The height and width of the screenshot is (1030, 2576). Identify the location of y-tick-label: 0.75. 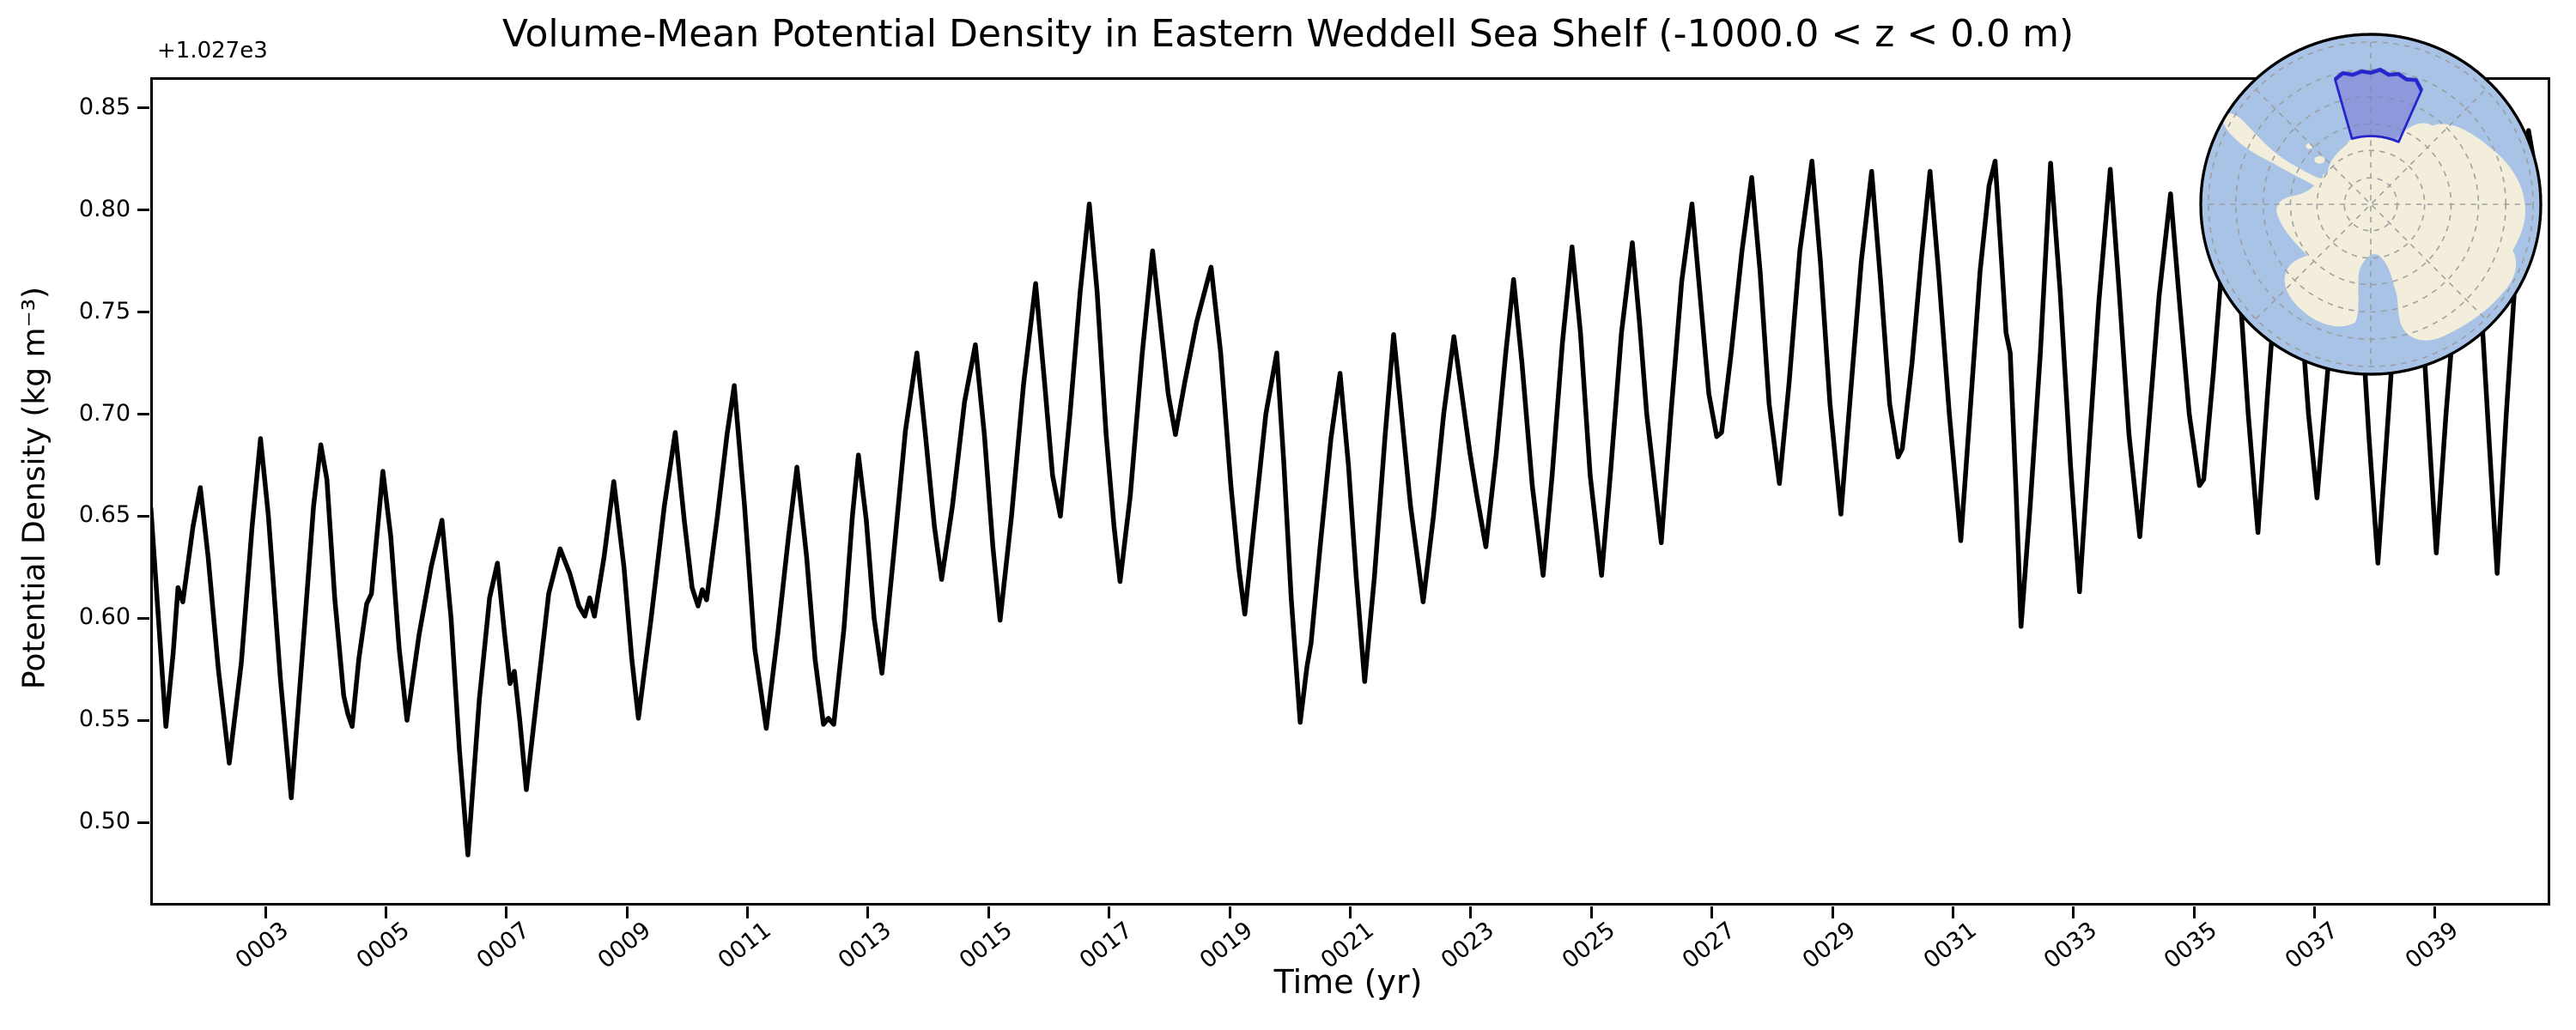
(104, 310).